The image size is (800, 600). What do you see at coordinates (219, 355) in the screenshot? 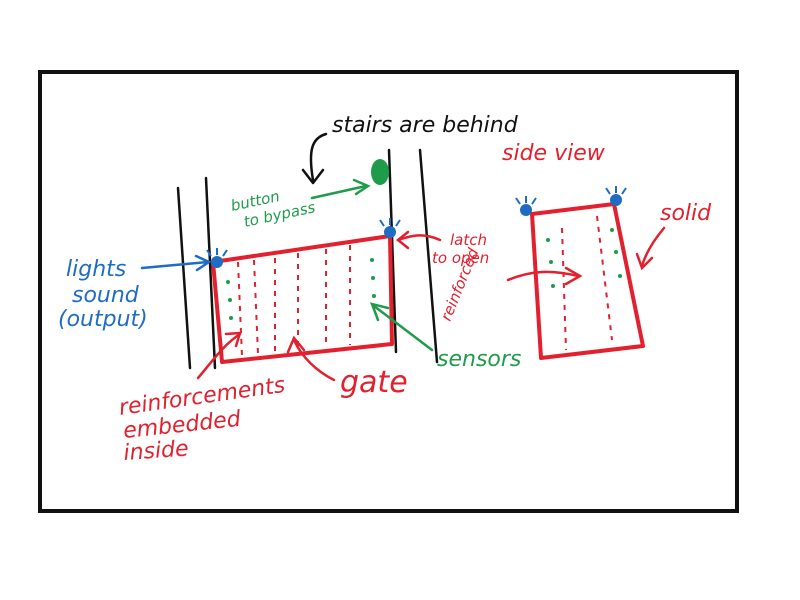
I see `reinforcements-arrow` at bounding box center [219, 355].